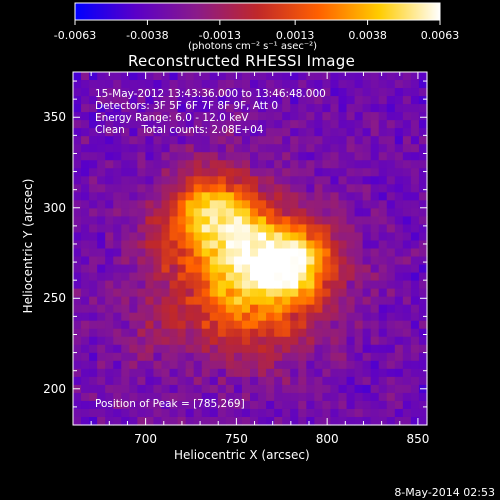  What do you see at coordinates (295, 35) in the screenshot?
I see `colorbar-tick-label: 0.0013` at bounding box center [295, 35].